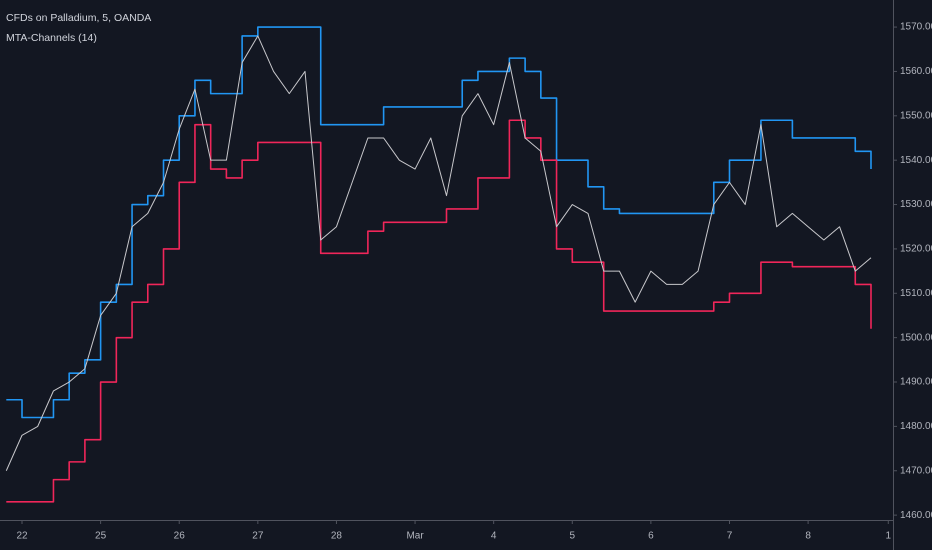 The height and width of the screenshot is (550, 932). I want to click on y-tick-label: 1470.000, so click(916, 470).